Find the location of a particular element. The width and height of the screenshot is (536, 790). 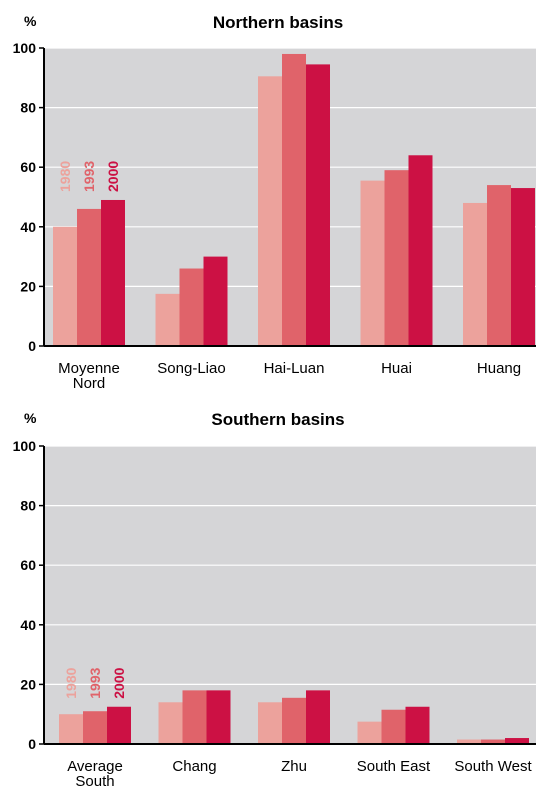

panel2-series-label-1980: 1980 is located at coordinates (71, 682).